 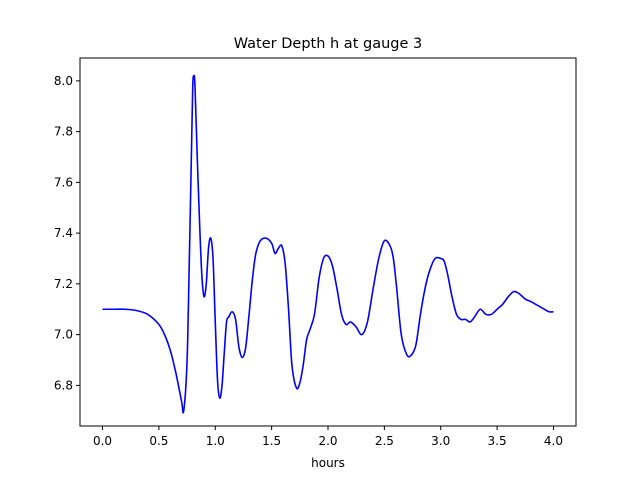 I want to click on x-tick-label: 0.5, so click(x=158, y=441).